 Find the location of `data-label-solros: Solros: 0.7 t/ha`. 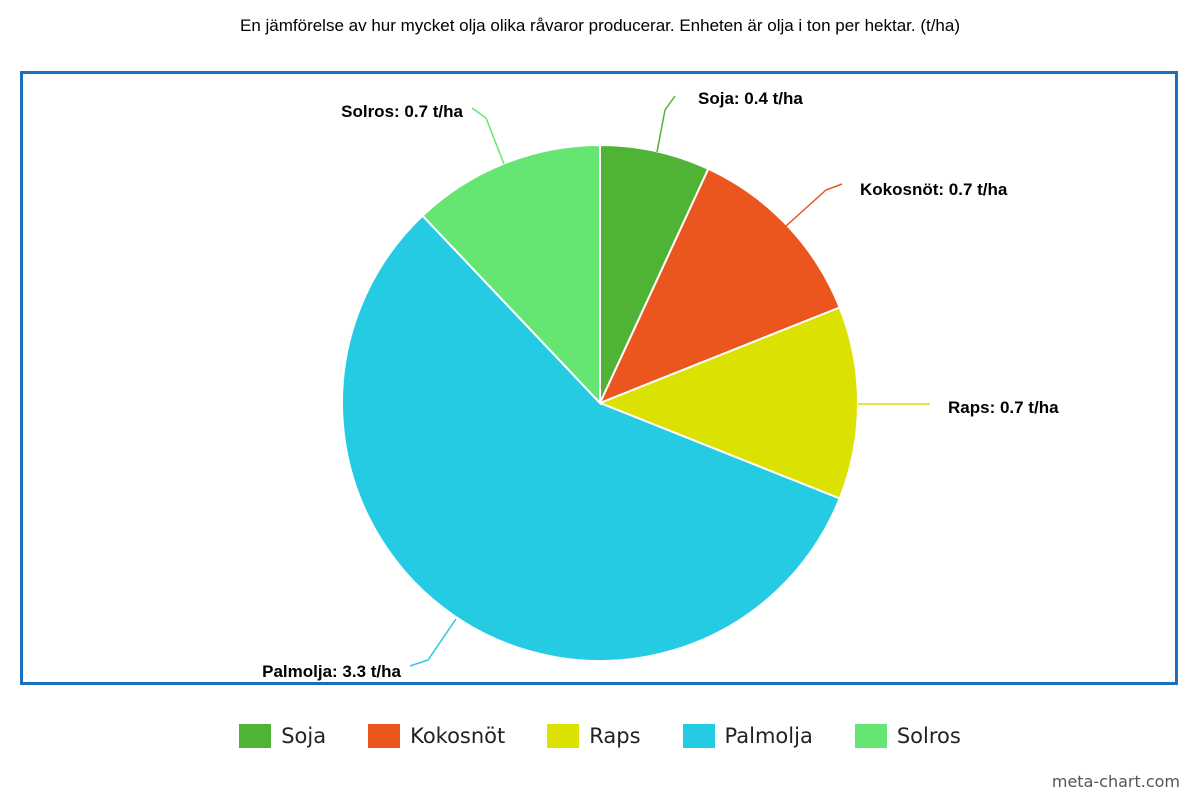

data-label-solros: Solros: 0.7 t/ha is located at coordinates (402, 111).